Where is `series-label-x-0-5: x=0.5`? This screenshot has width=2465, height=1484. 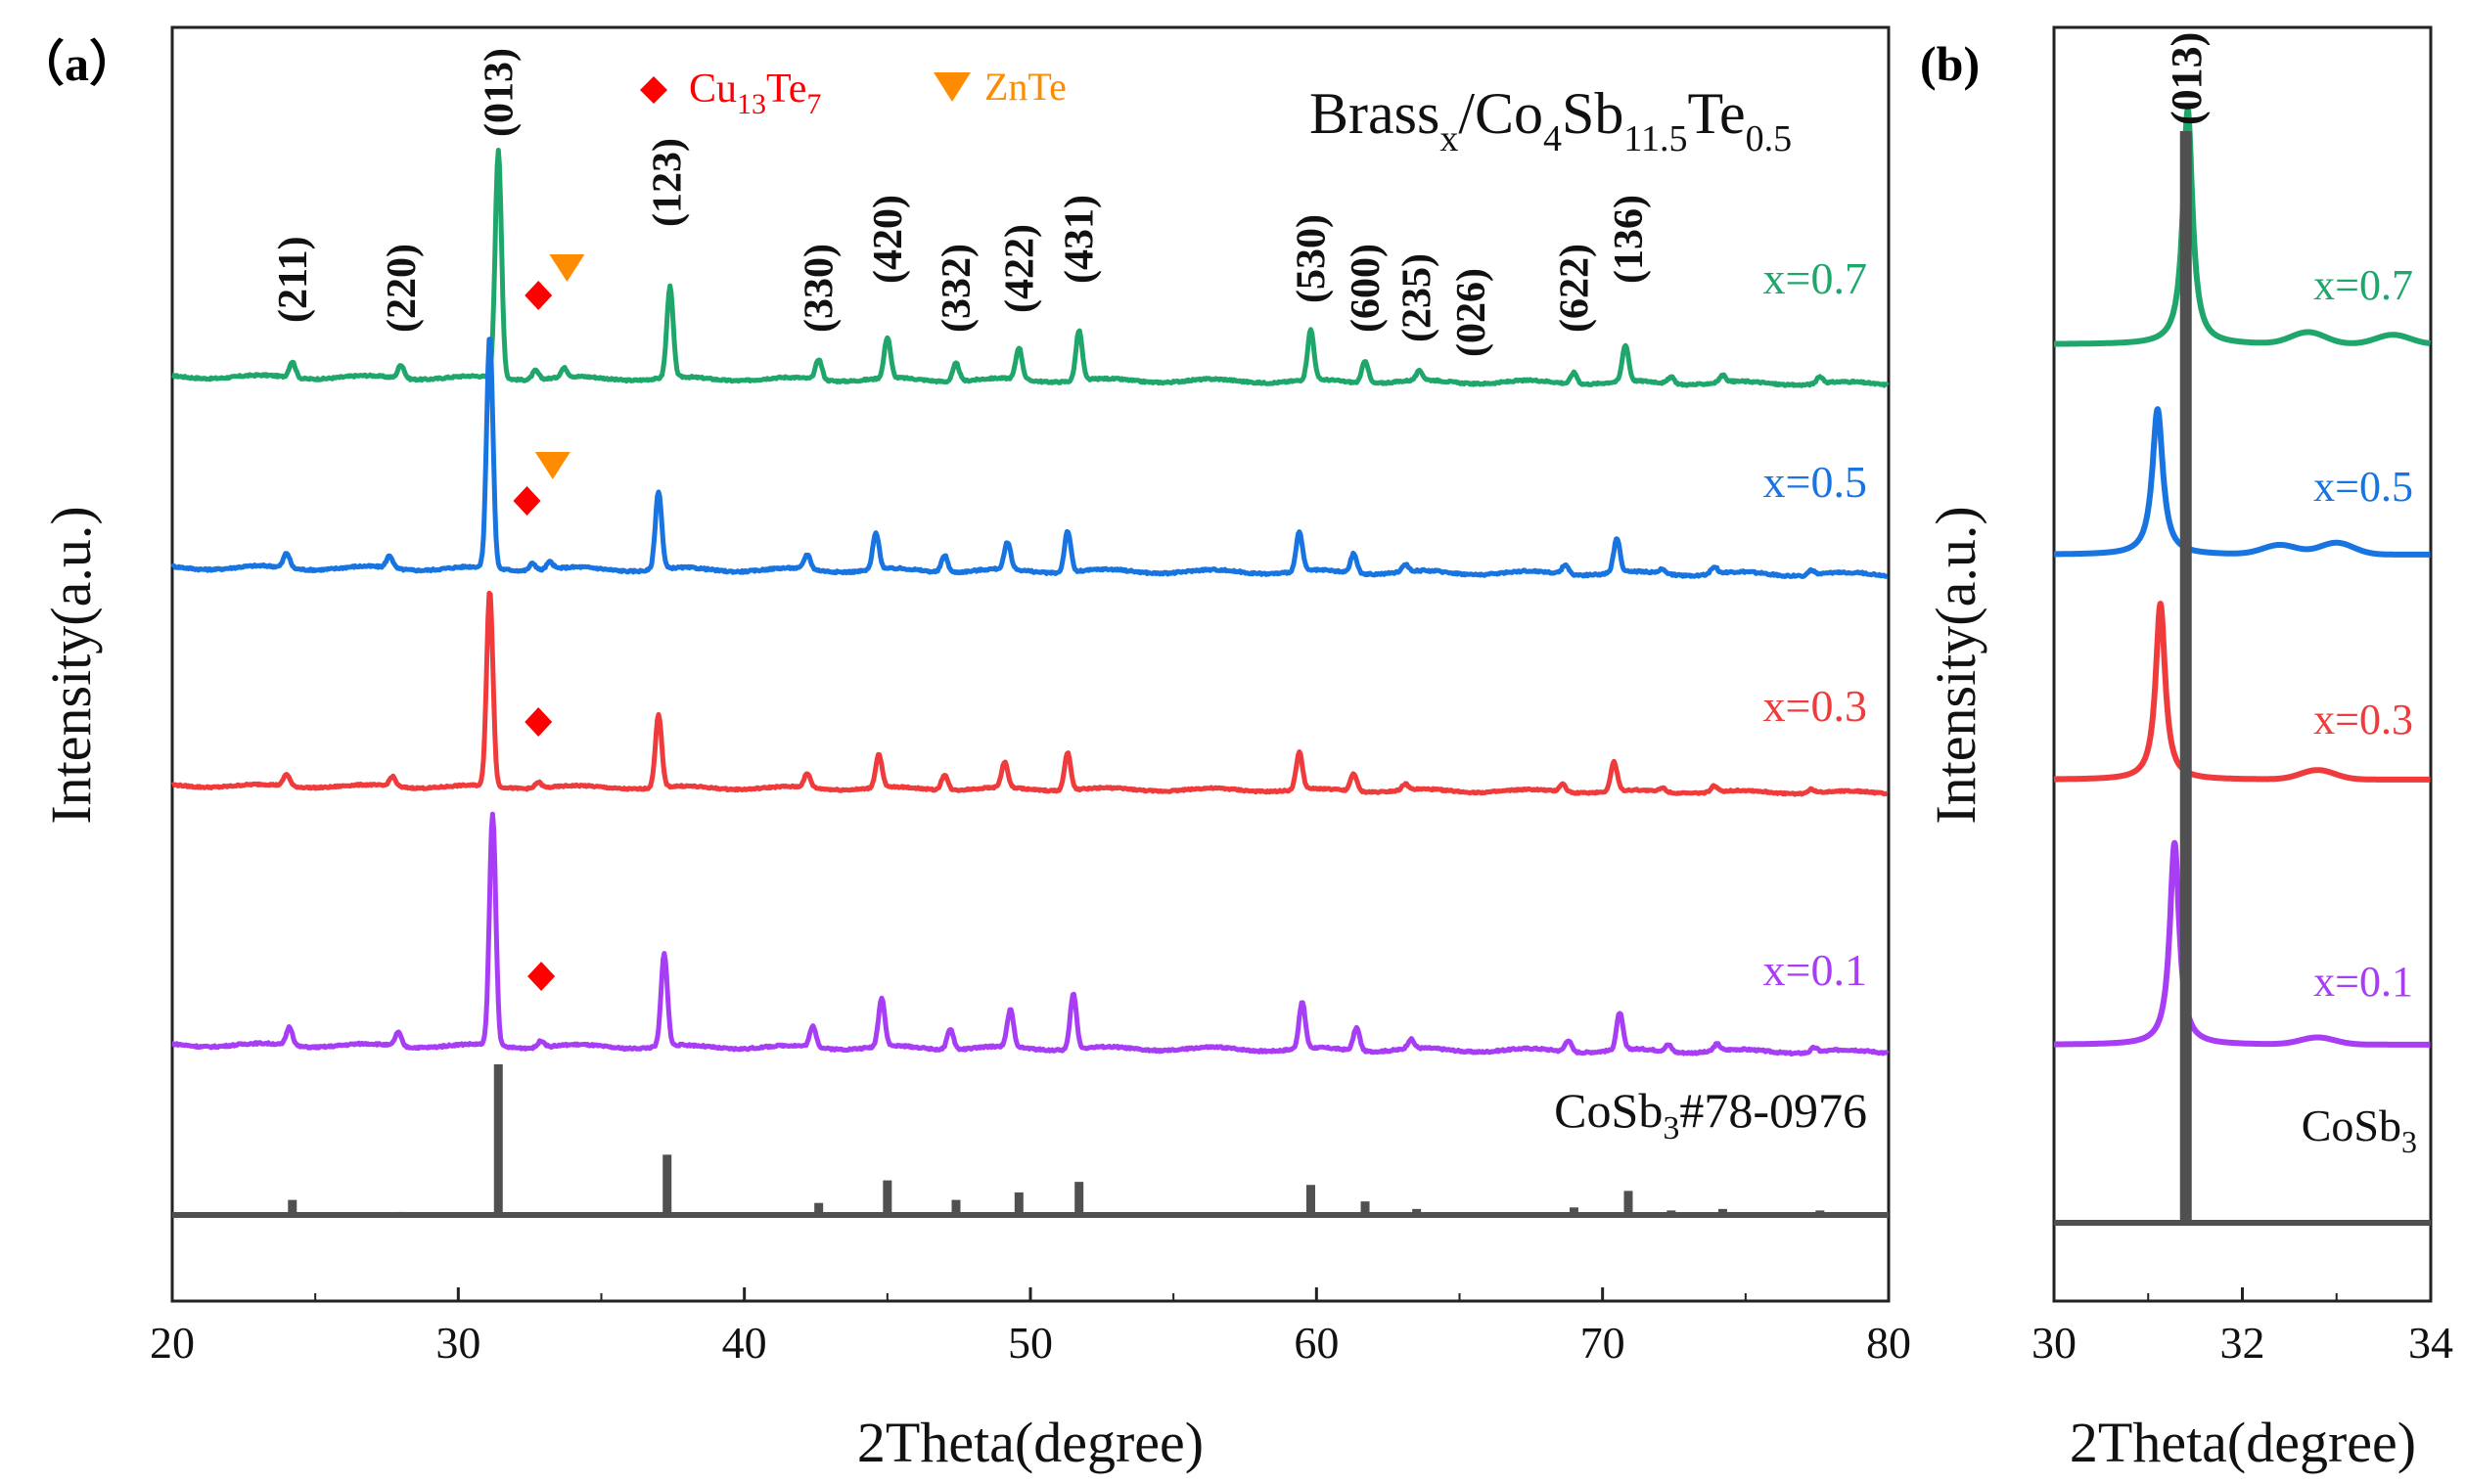 series-label-x-0-5: x=0.5 is located at coordinates (1815, 482).